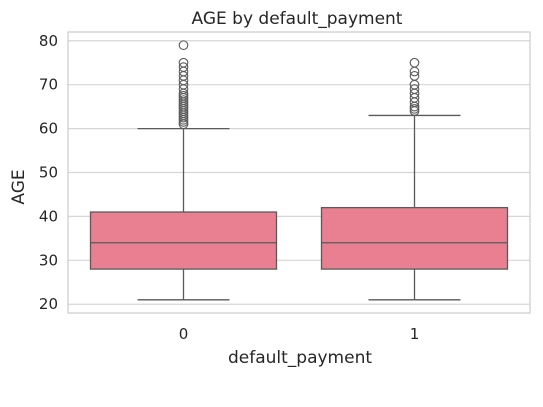 This screenshot has height=407, width=543. I want to click on y-tick-label: 70, so click(48, 85).